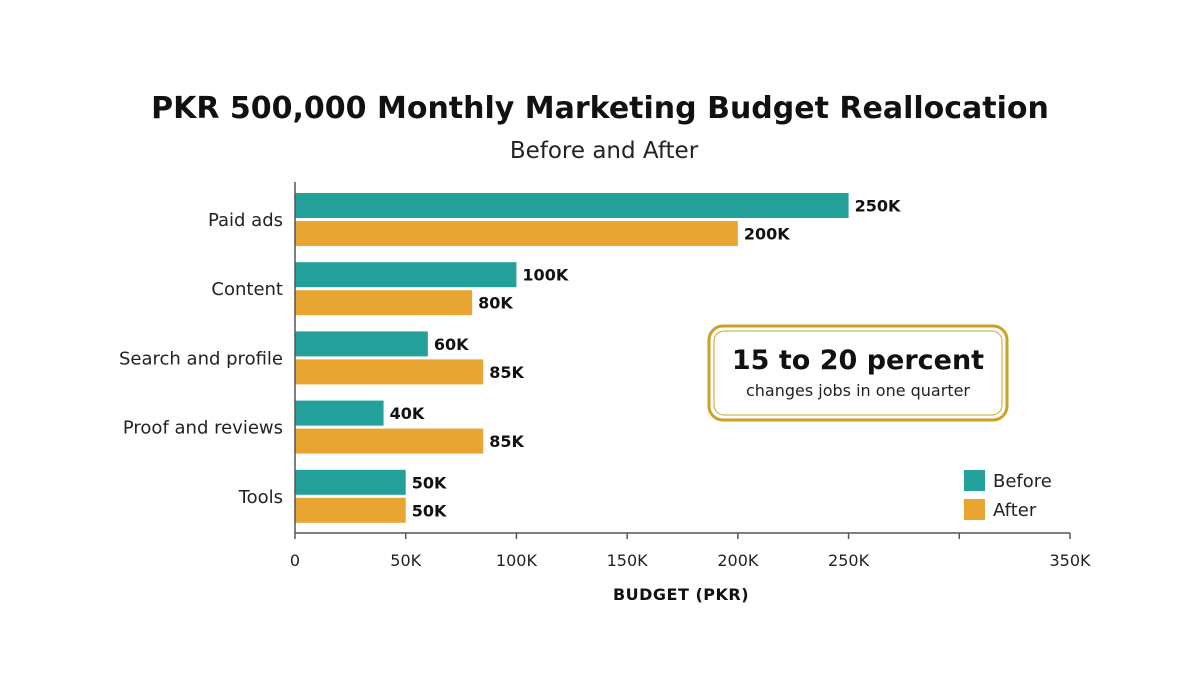  I want to click on value-label-before-4: 50K, so click(429, 482).